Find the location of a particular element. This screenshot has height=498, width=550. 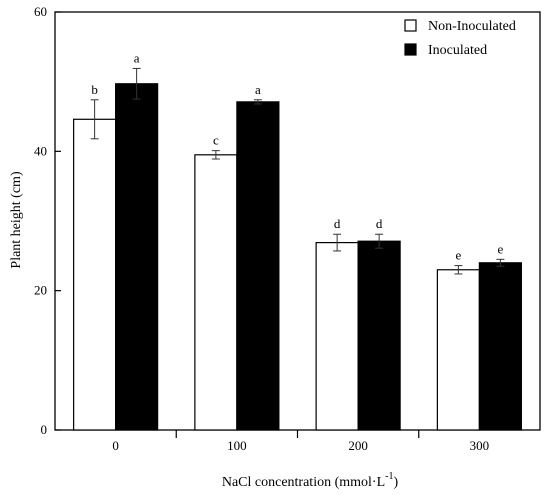

y-tick-label: 20 is located at coordinates (40, 290).